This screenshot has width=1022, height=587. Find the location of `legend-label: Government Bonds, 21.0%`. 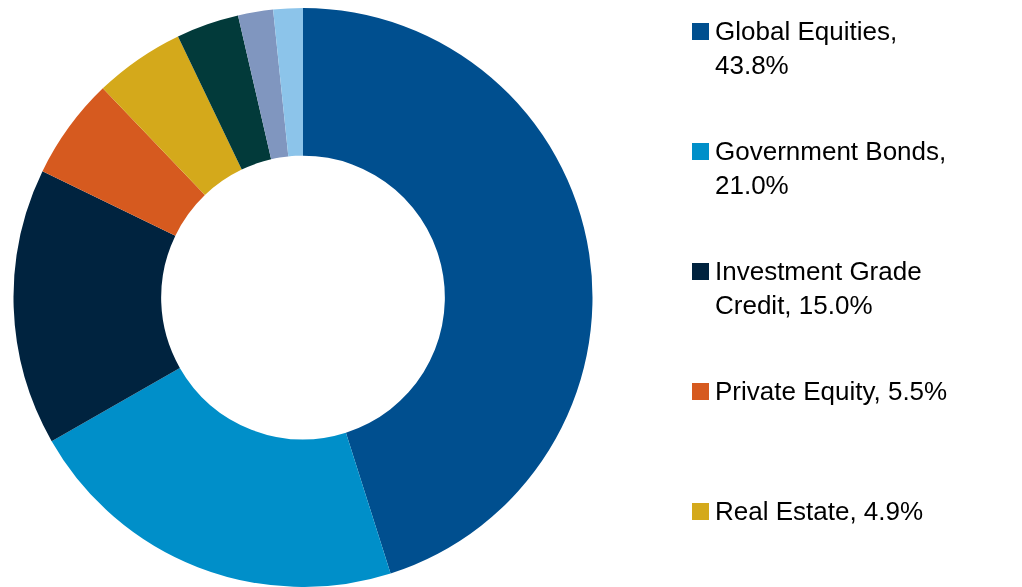

legend-label: Government Bonds, 21.0% is located at coordinates (831, 168).